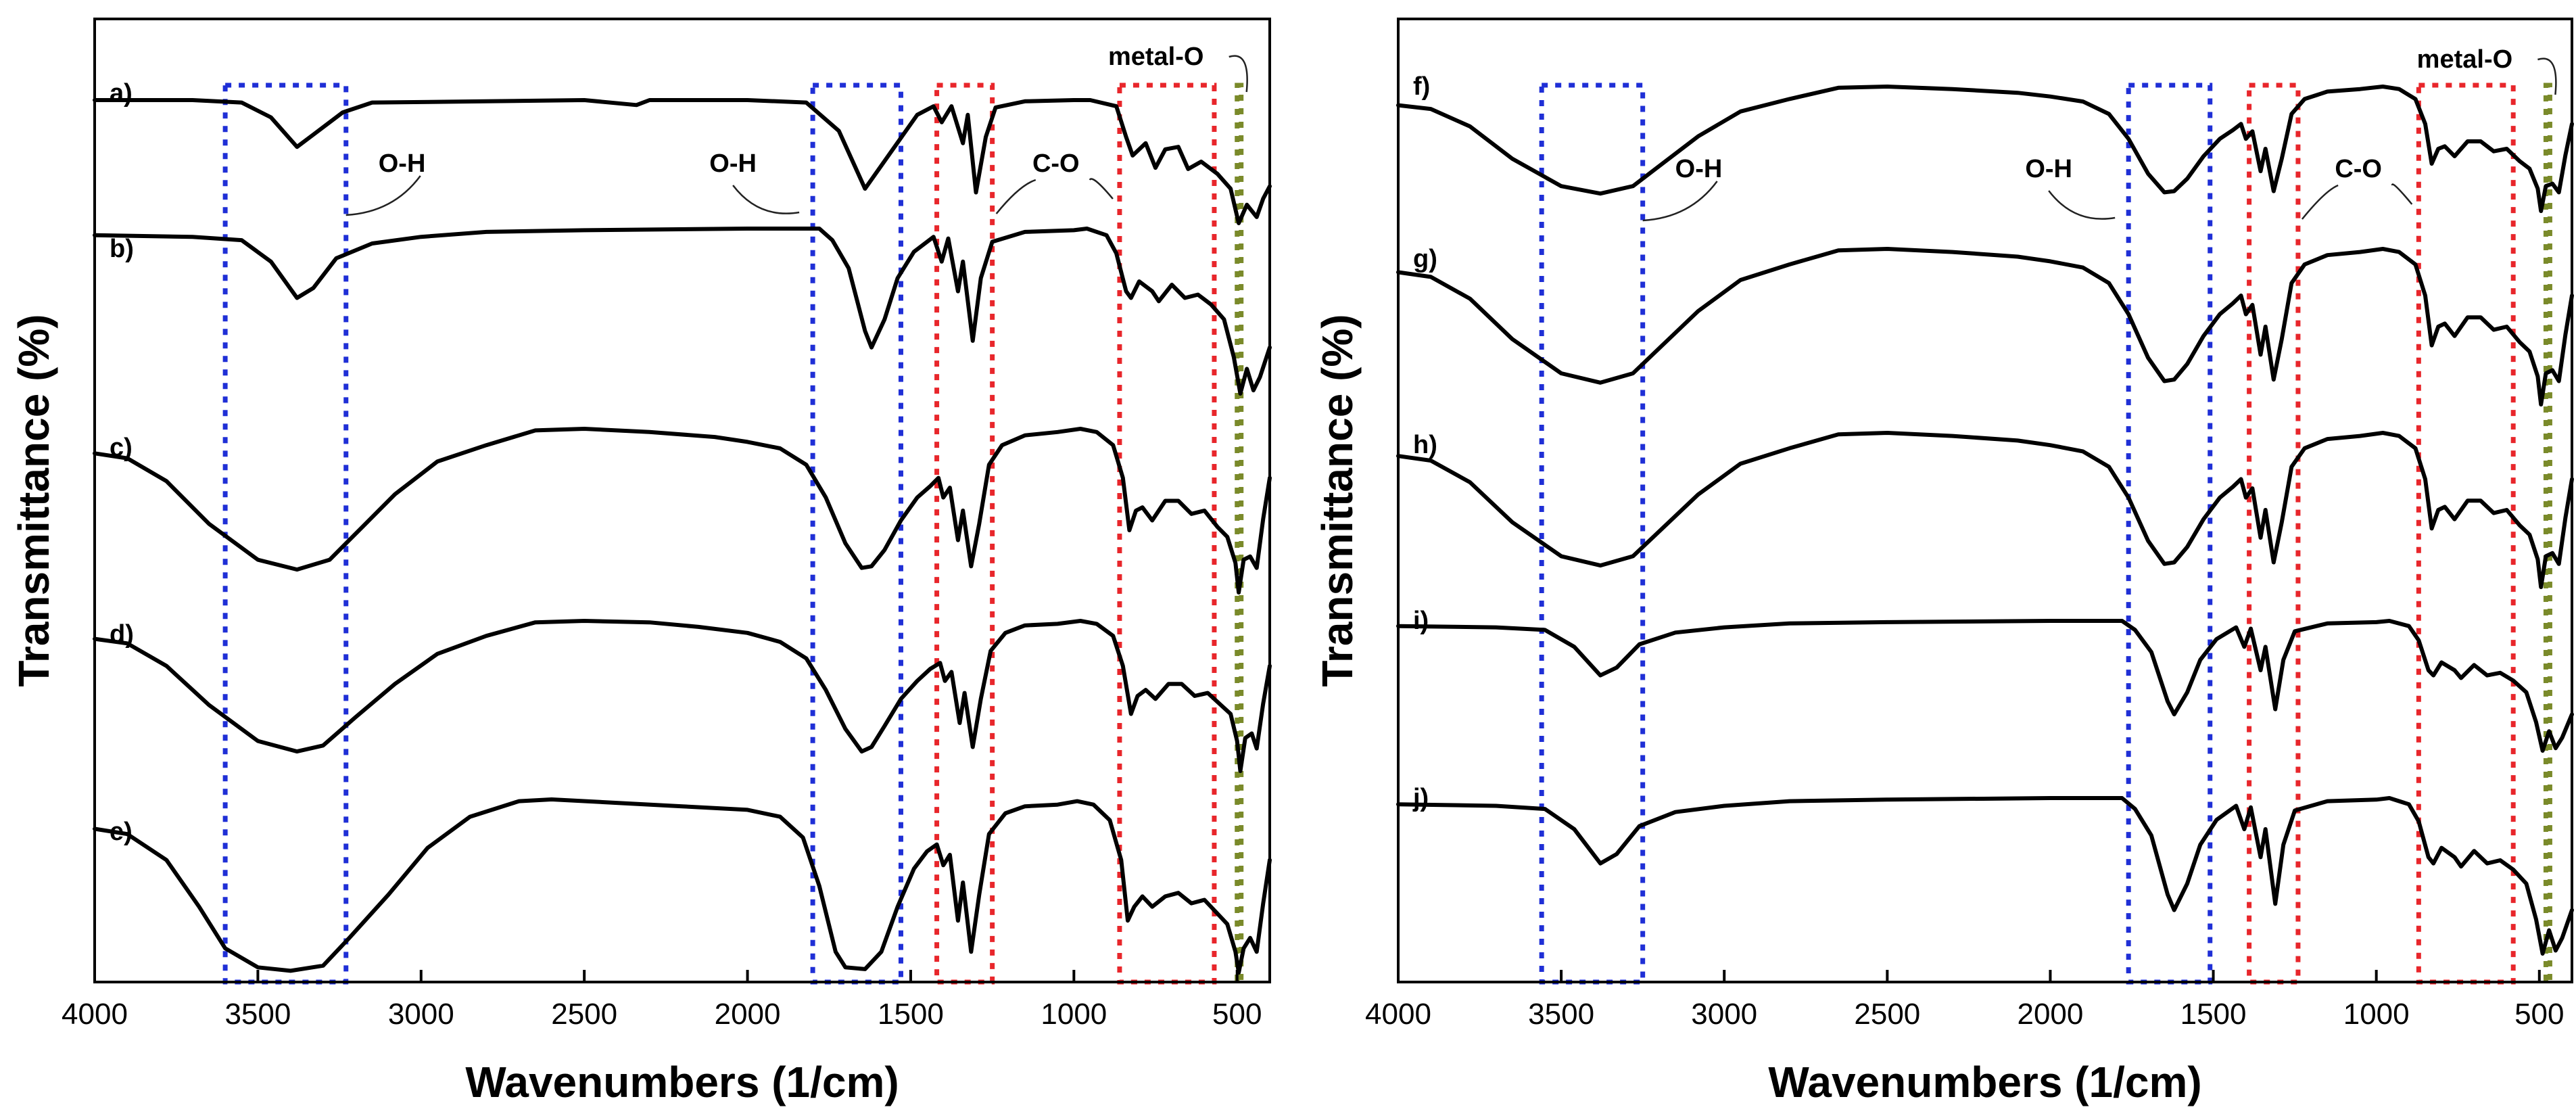 The height and width of the screenshot is (1120, 2576). What do you see at coordinates (682, 162) in the screenshot?
I see `spectrum-line-a` at bounding box center [682, 162].